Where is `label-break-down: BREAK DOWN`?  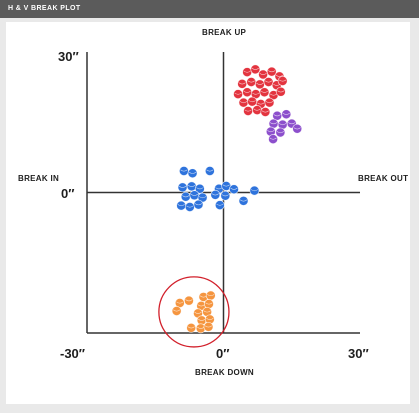
label-break-down: BREAK DOWN is located at coordinates (224, 372).